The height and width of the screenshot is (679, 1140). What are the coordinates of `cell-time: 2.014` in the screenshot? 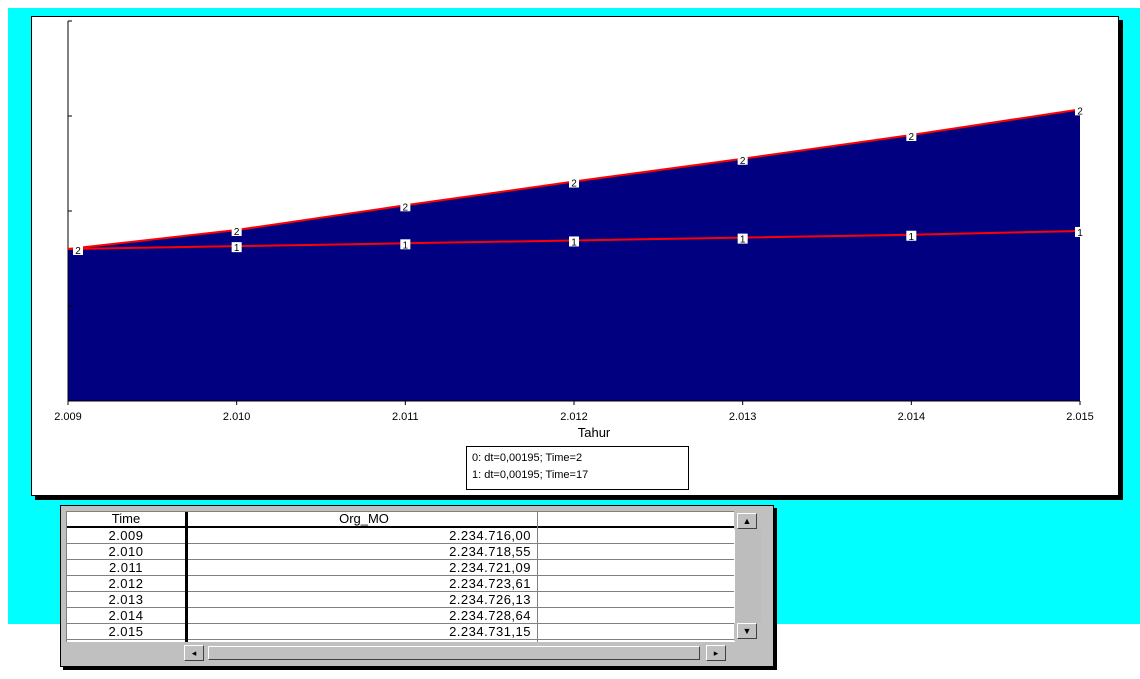 It's located at (126, 615).